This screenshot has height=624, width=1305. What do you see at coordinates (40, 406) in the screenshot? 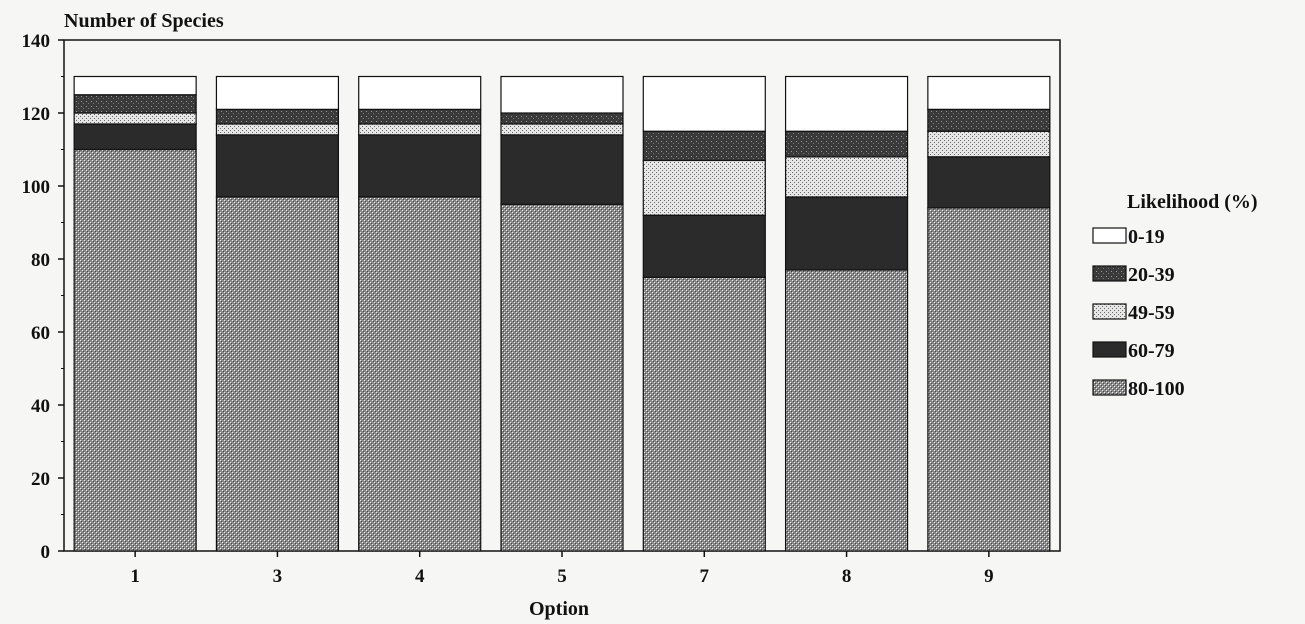
I see `y-tick-label: 40` at bounding box center [40, 406].